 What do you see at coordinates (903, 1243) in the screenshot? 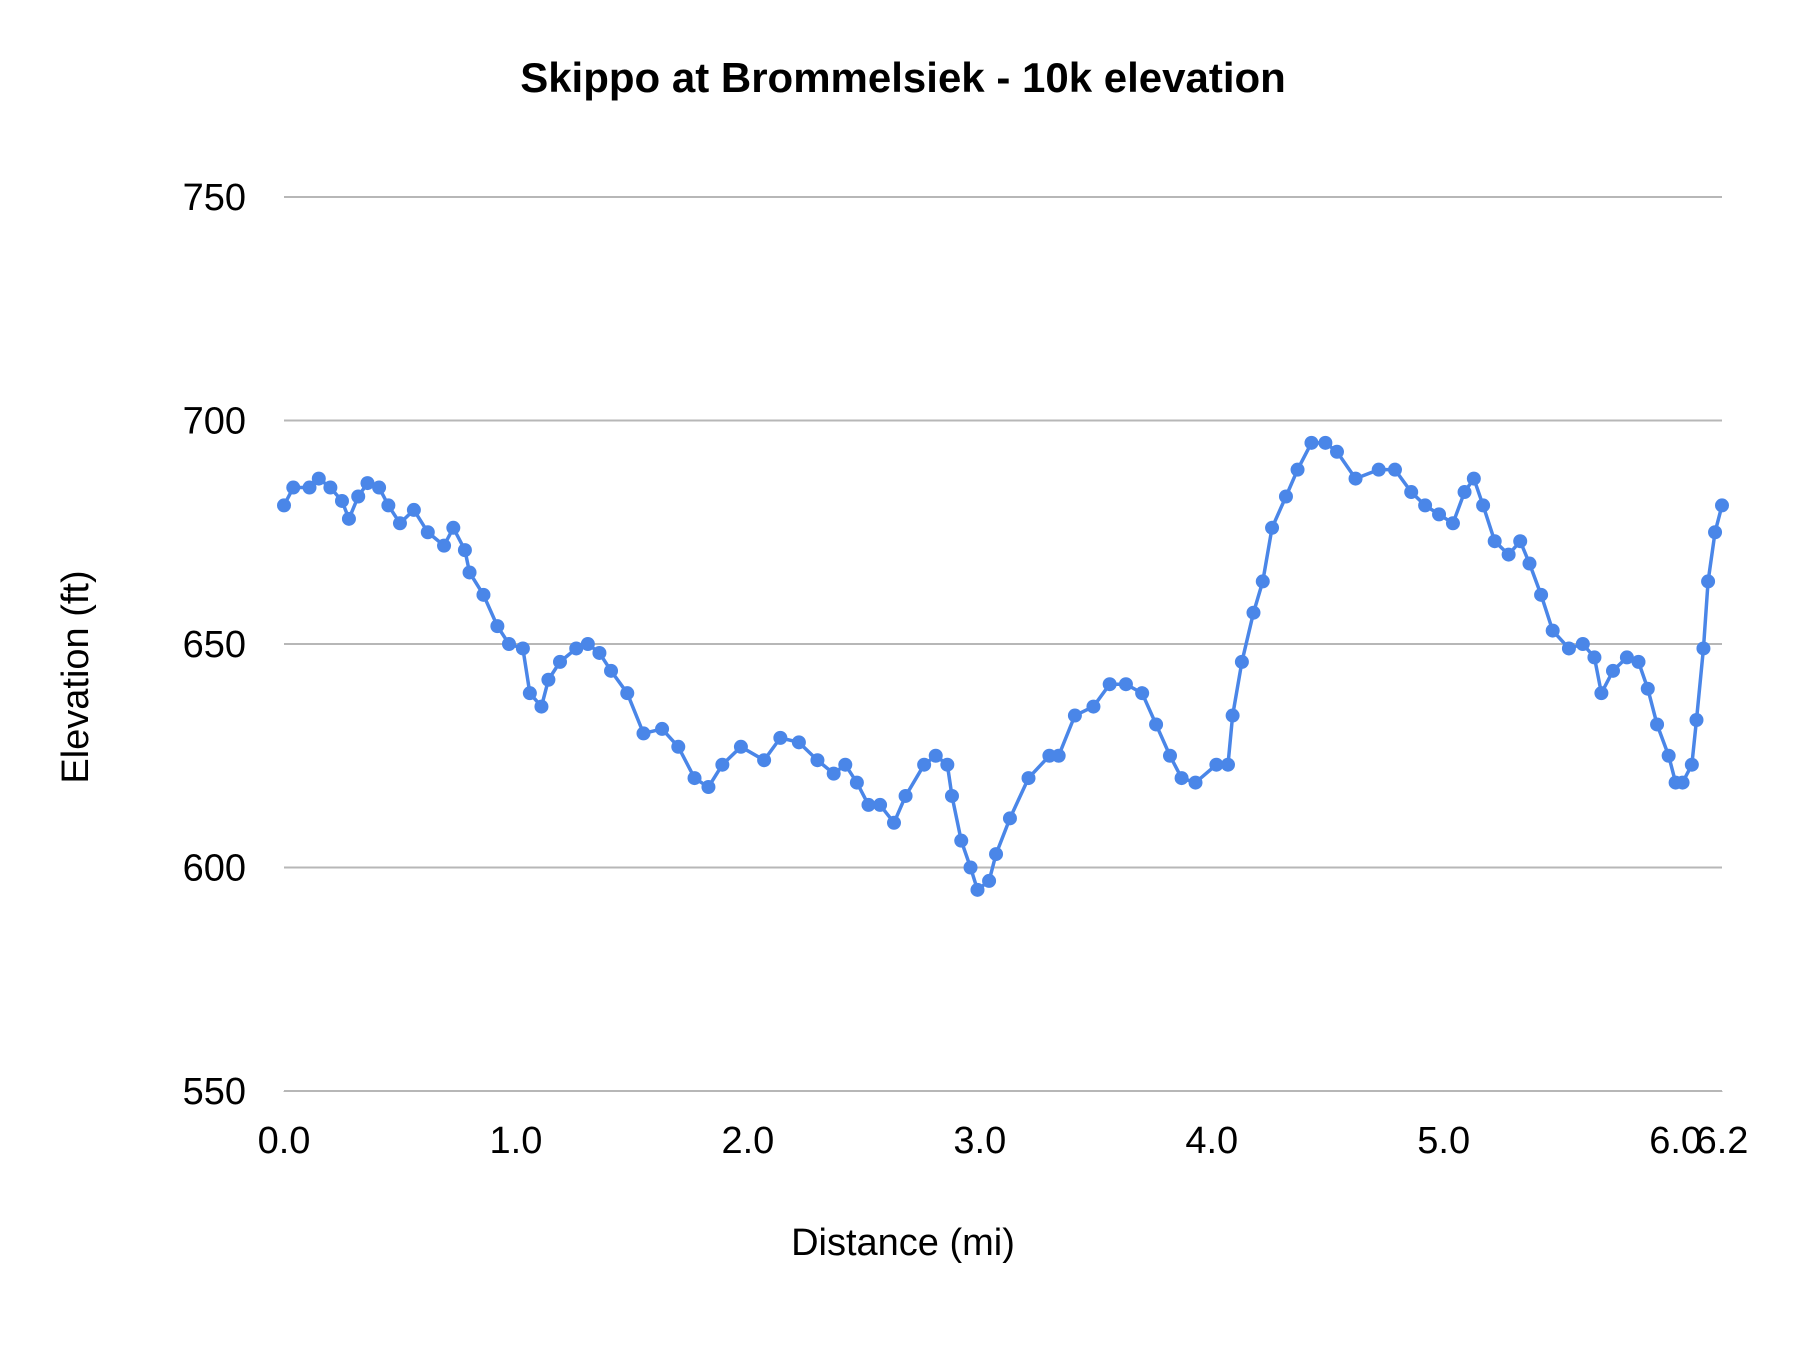
I see `x-axis-title: Distance (mi)` at bounding box center [903, 1243].